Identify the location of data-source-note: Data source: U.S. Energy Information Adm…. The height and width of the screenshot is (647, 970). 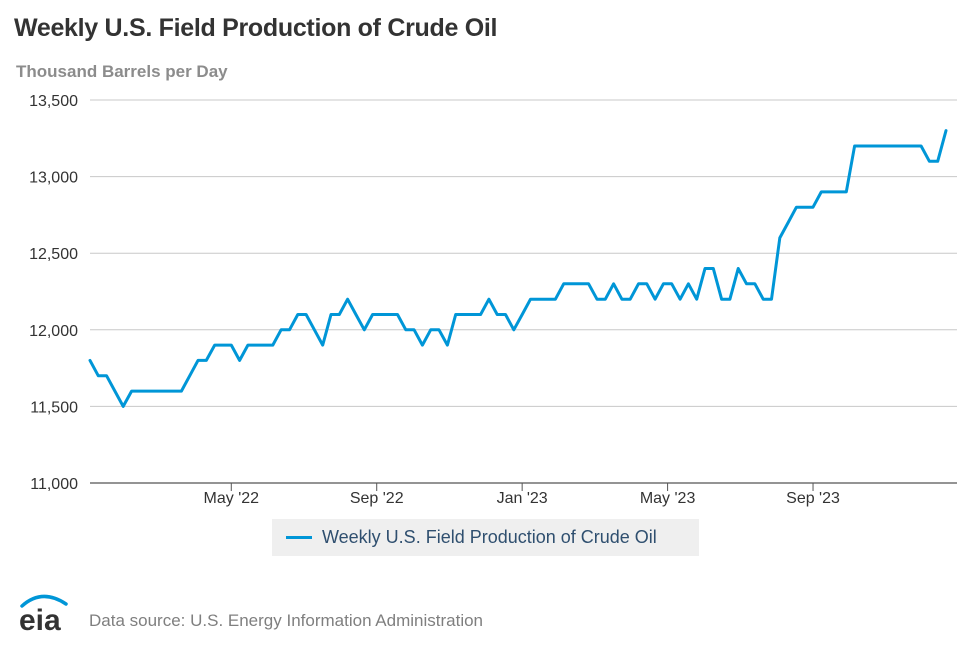
(286, 620).